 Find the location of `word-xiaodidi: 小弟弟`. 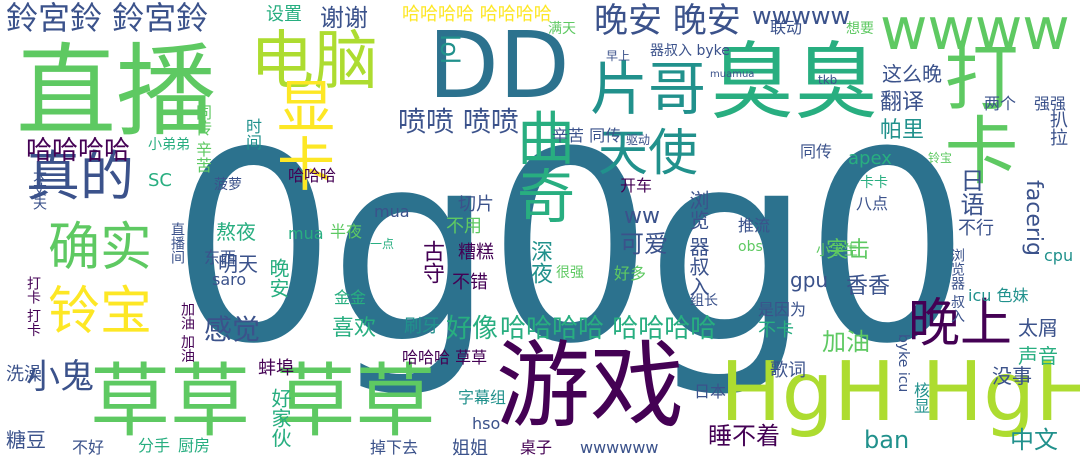

word-xiaodidi: 小弟弟 is located at coordinates (169, 145).